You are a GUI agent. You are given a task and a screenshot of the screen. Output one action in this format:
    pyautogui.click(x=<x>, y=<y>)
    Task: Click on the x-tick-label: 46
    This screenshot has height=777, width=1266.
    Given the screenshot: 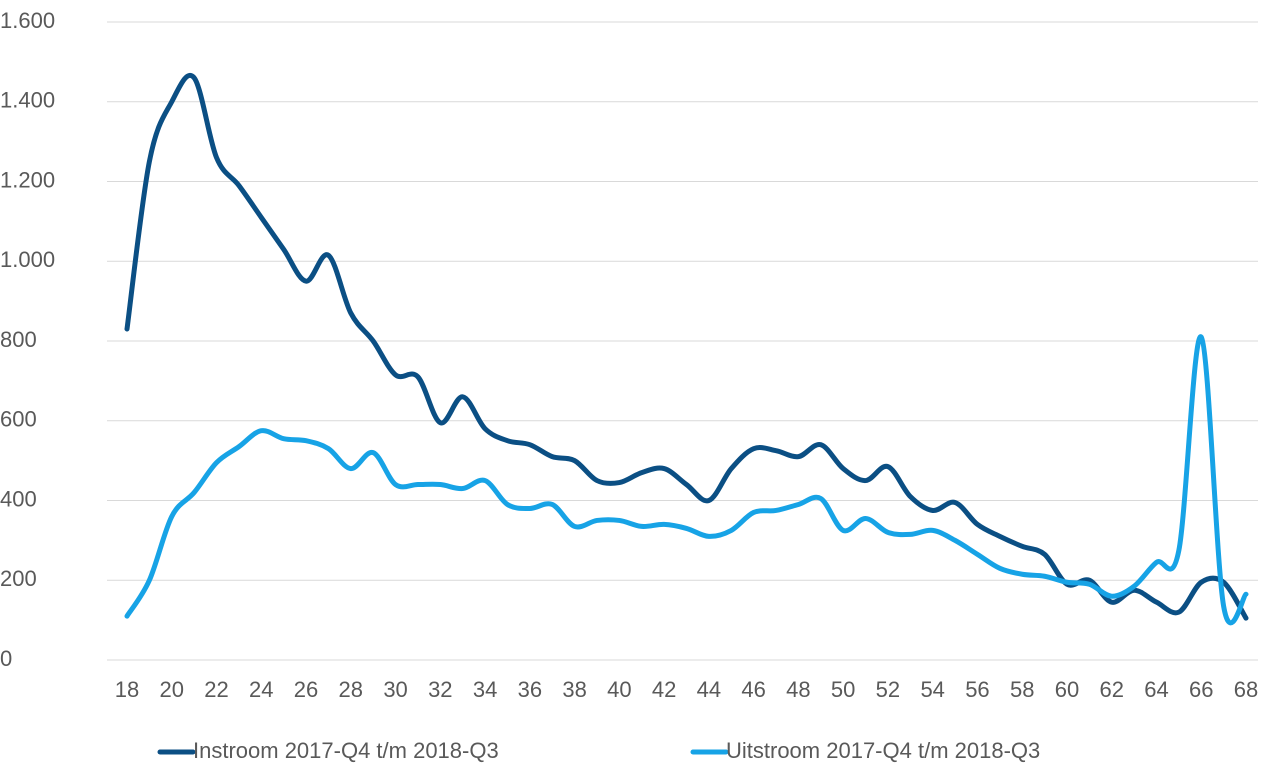 What is the action you would take?
    pyautogui.click(x=753, y=689)
    